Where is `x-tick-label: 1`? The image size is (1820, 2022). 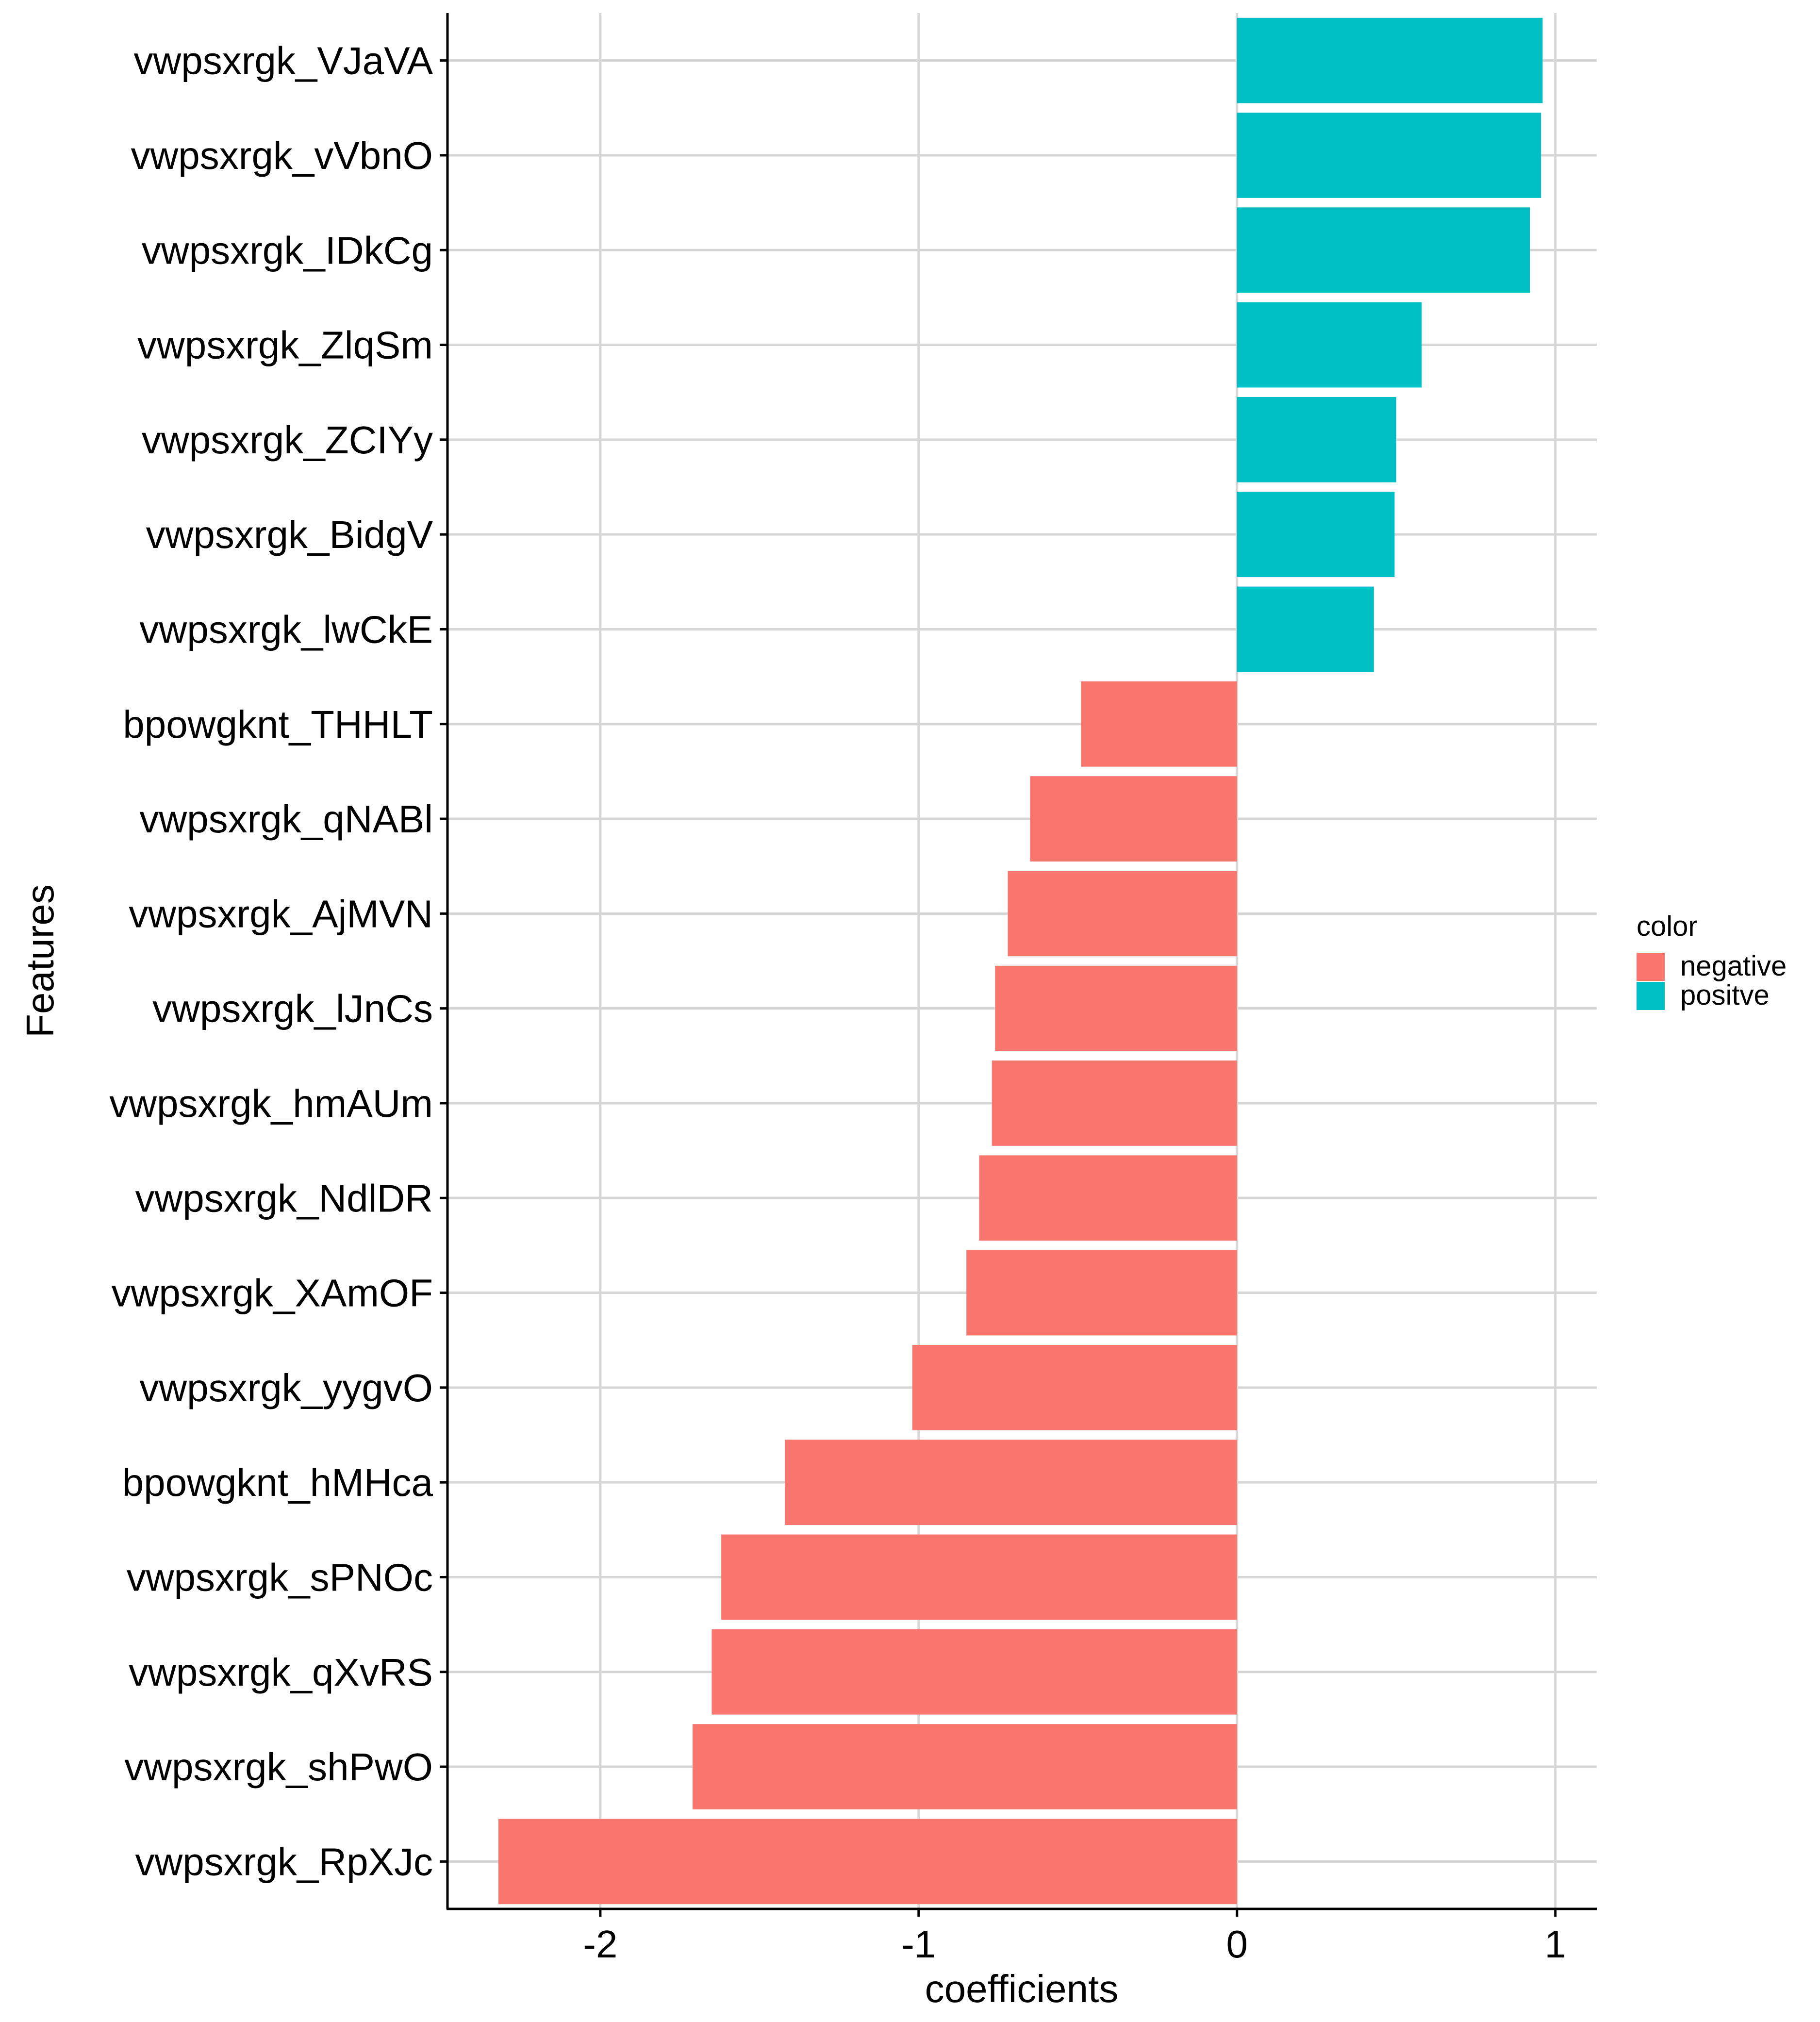
x-tick-label: 1 is located at coordinates (1555, 1944).